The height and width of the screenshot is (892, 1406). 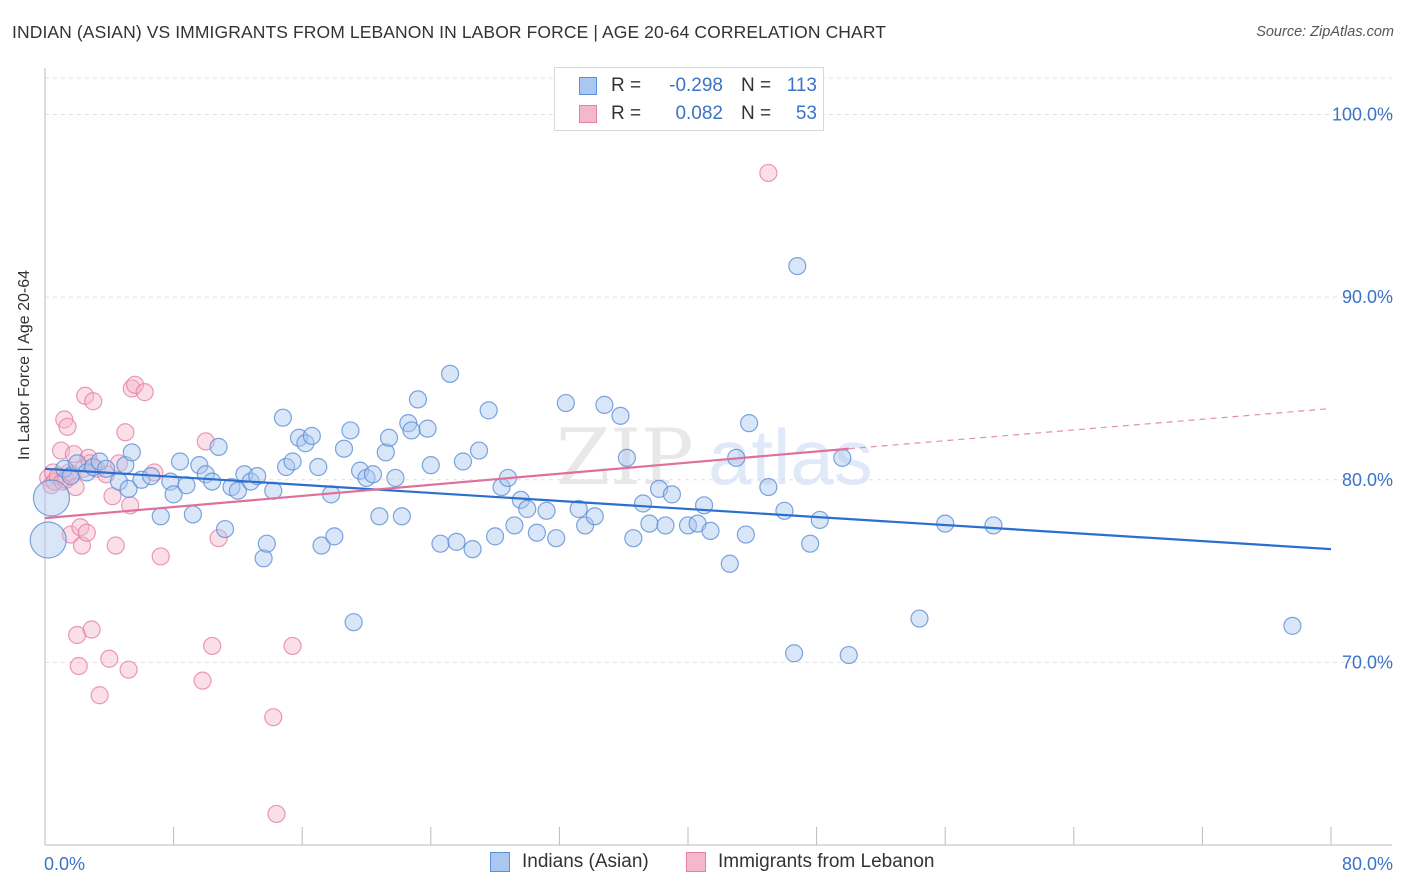 I want to click on series-legend: Indians (Asian) Immigrants from Lebanon, so click(x=703, y=865).